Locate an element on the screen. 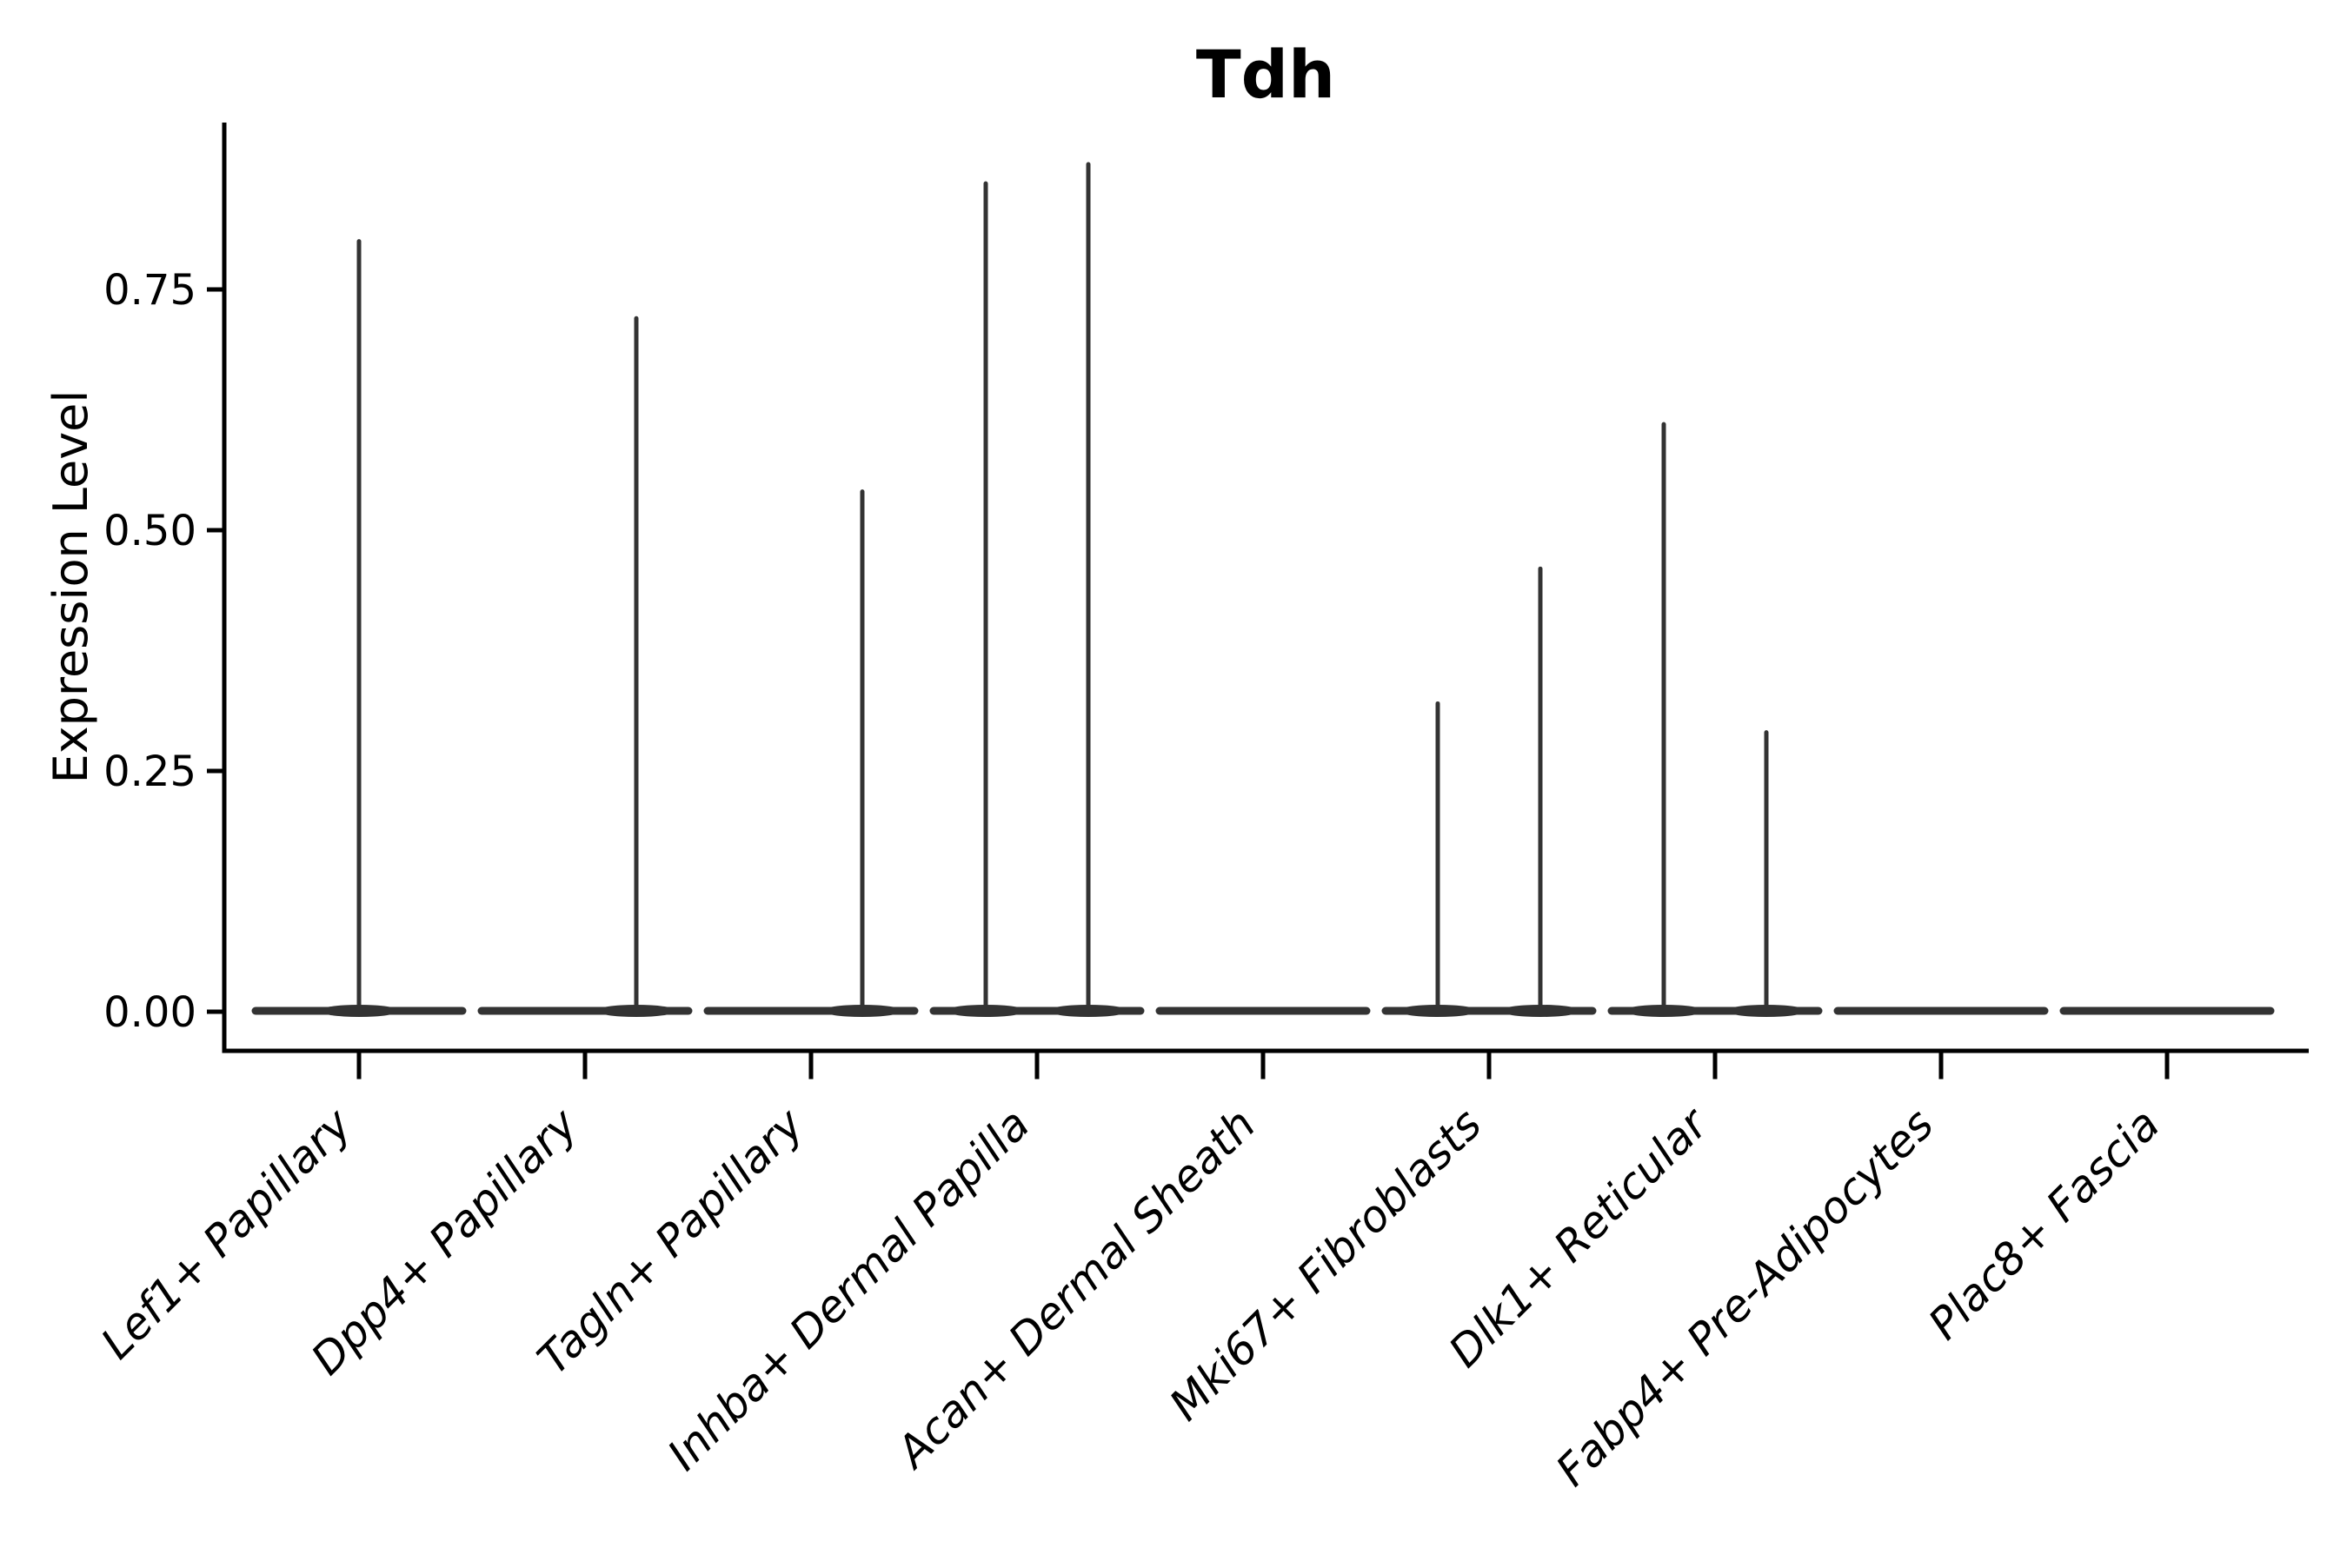  y-tick-label: 0.75 is located at coordinates (149, 290).